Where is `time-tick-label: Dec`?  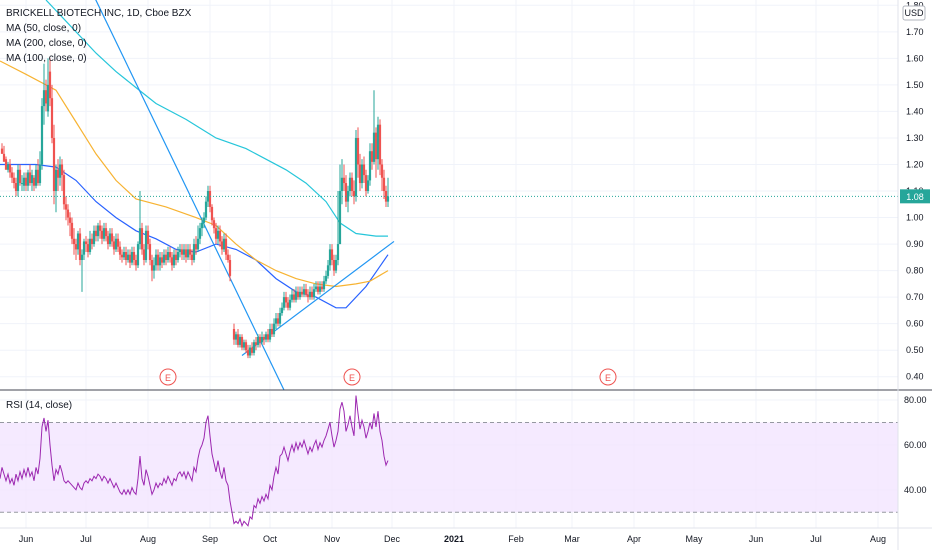
time-tick-label: Dec is located at coordinates (392, 539).